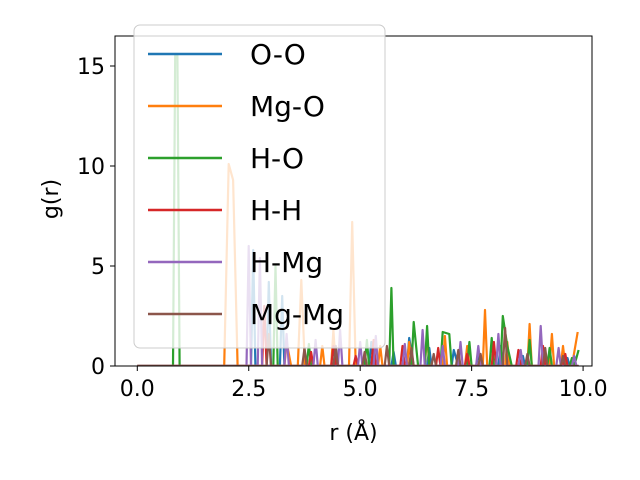 The width and height of the screenshot is (640, 480). What do you see at coordinates (248, 389) in the screenshot?
I see `x-tick-label: 2.5` at bounding box center [248, 389].